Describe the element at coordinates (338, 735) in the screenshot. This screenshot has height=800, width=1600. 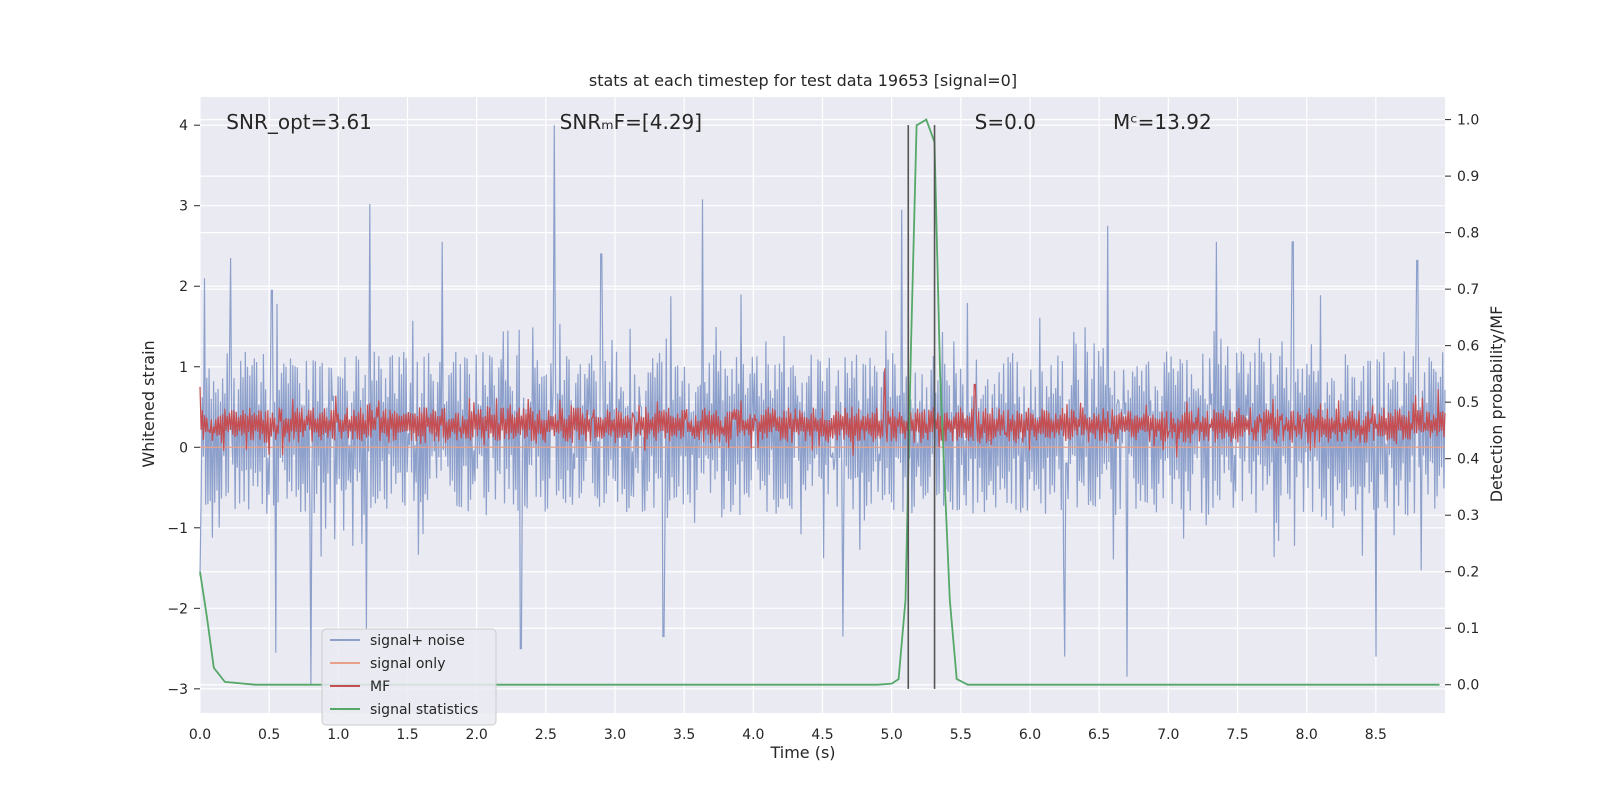
I see `x-tick-label: 1.0` at that location.